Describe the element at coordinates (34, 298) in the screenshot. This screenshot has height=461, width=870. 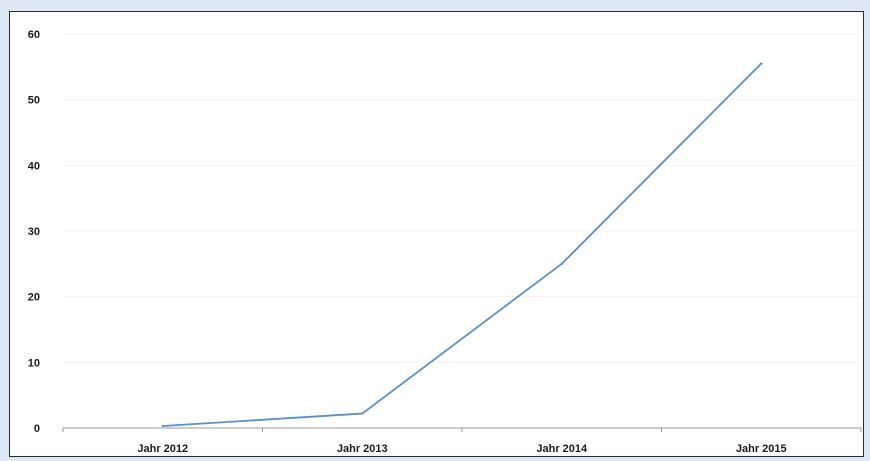
I see `y-tick-label: 20` at that location.